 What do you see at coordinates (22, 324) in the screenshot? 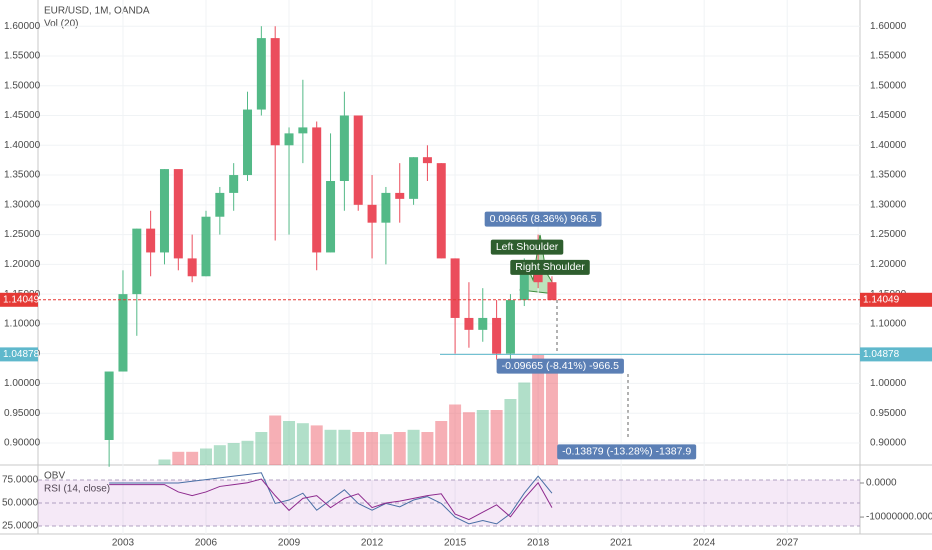
I see `y-tick-label: 1.10000` at bounding box center [22, 324].